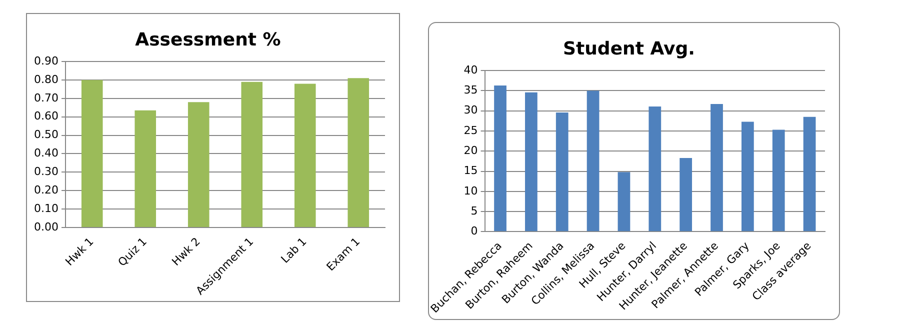 Image resolution: width=920 pixels, height=331 pixels. Describe the element at coordinates (471, 90) in the screenshot. I see `y-tick-label: 35` at that location.